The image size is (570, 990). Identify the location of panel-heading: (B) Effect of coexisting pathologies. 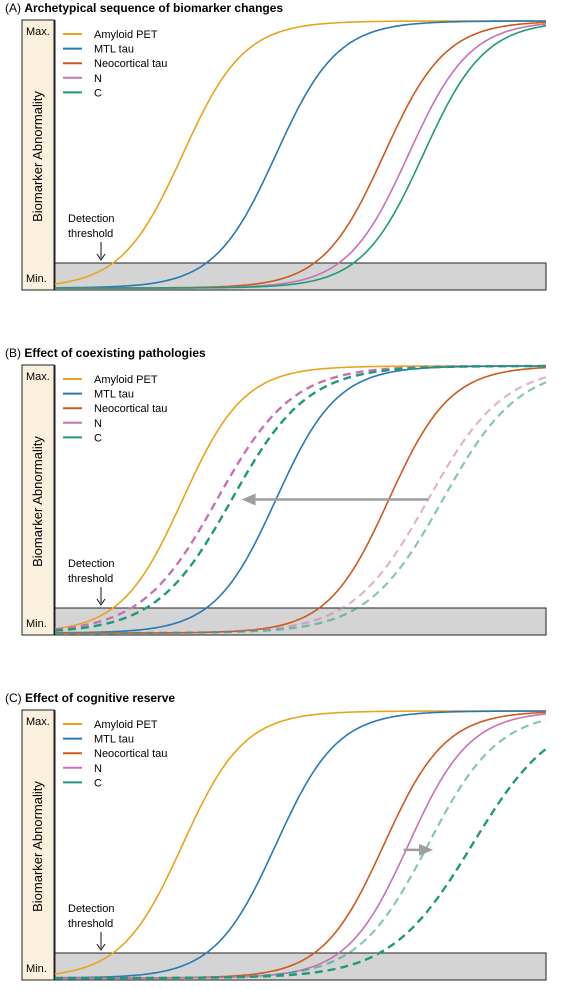
(105, 353).